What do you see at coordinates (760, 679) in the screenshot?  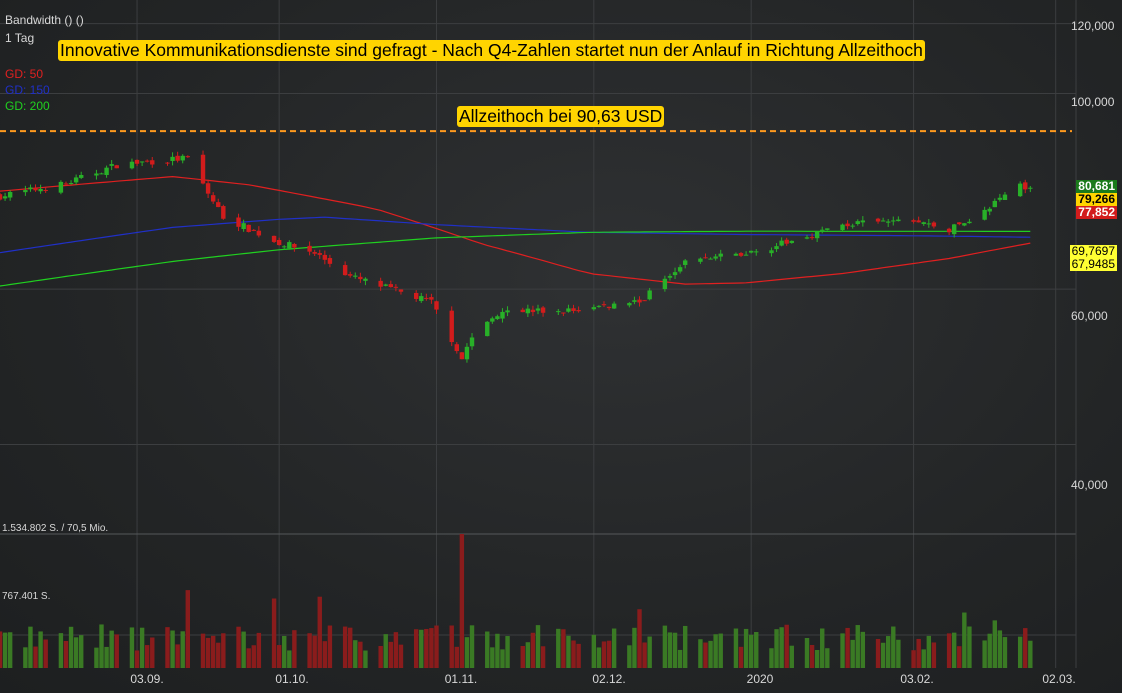 I see `x-tick-2020: 2020` at bounding box center [760, 679].